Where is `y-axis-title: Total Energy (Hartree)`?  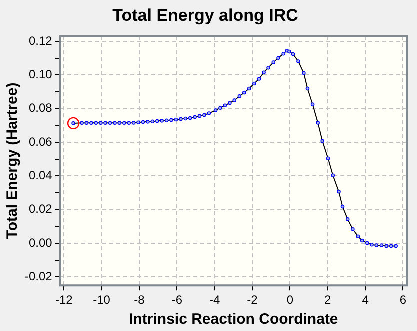 y-axis-title: Total Energy (Hartree) is located at coordinates (13, 161).